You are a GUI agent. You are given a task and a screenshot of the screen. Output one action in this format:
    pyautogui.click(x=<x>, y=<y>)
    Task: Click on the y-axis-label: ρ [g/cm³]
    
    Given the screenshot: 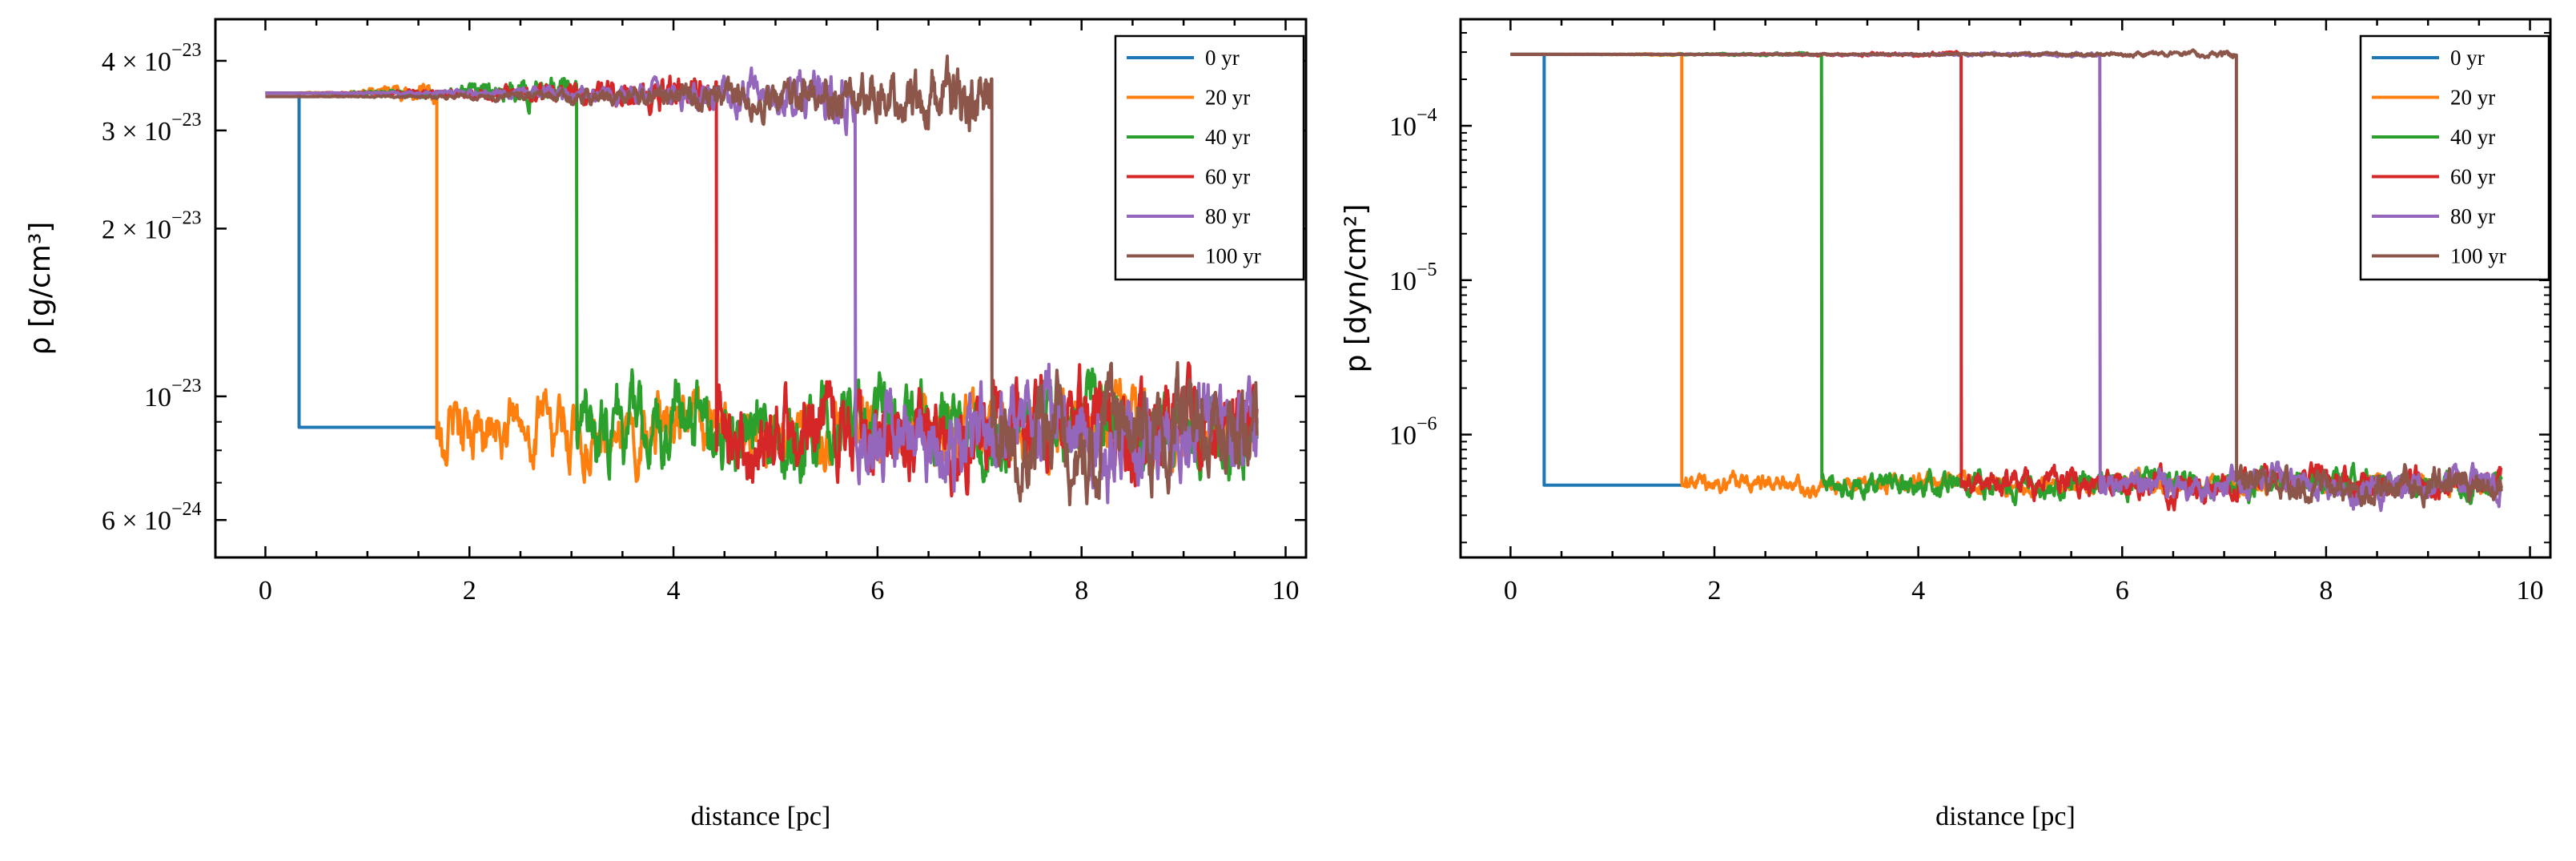 What is the action you would take?
    pyautogui.click(x=40, y=289)
    